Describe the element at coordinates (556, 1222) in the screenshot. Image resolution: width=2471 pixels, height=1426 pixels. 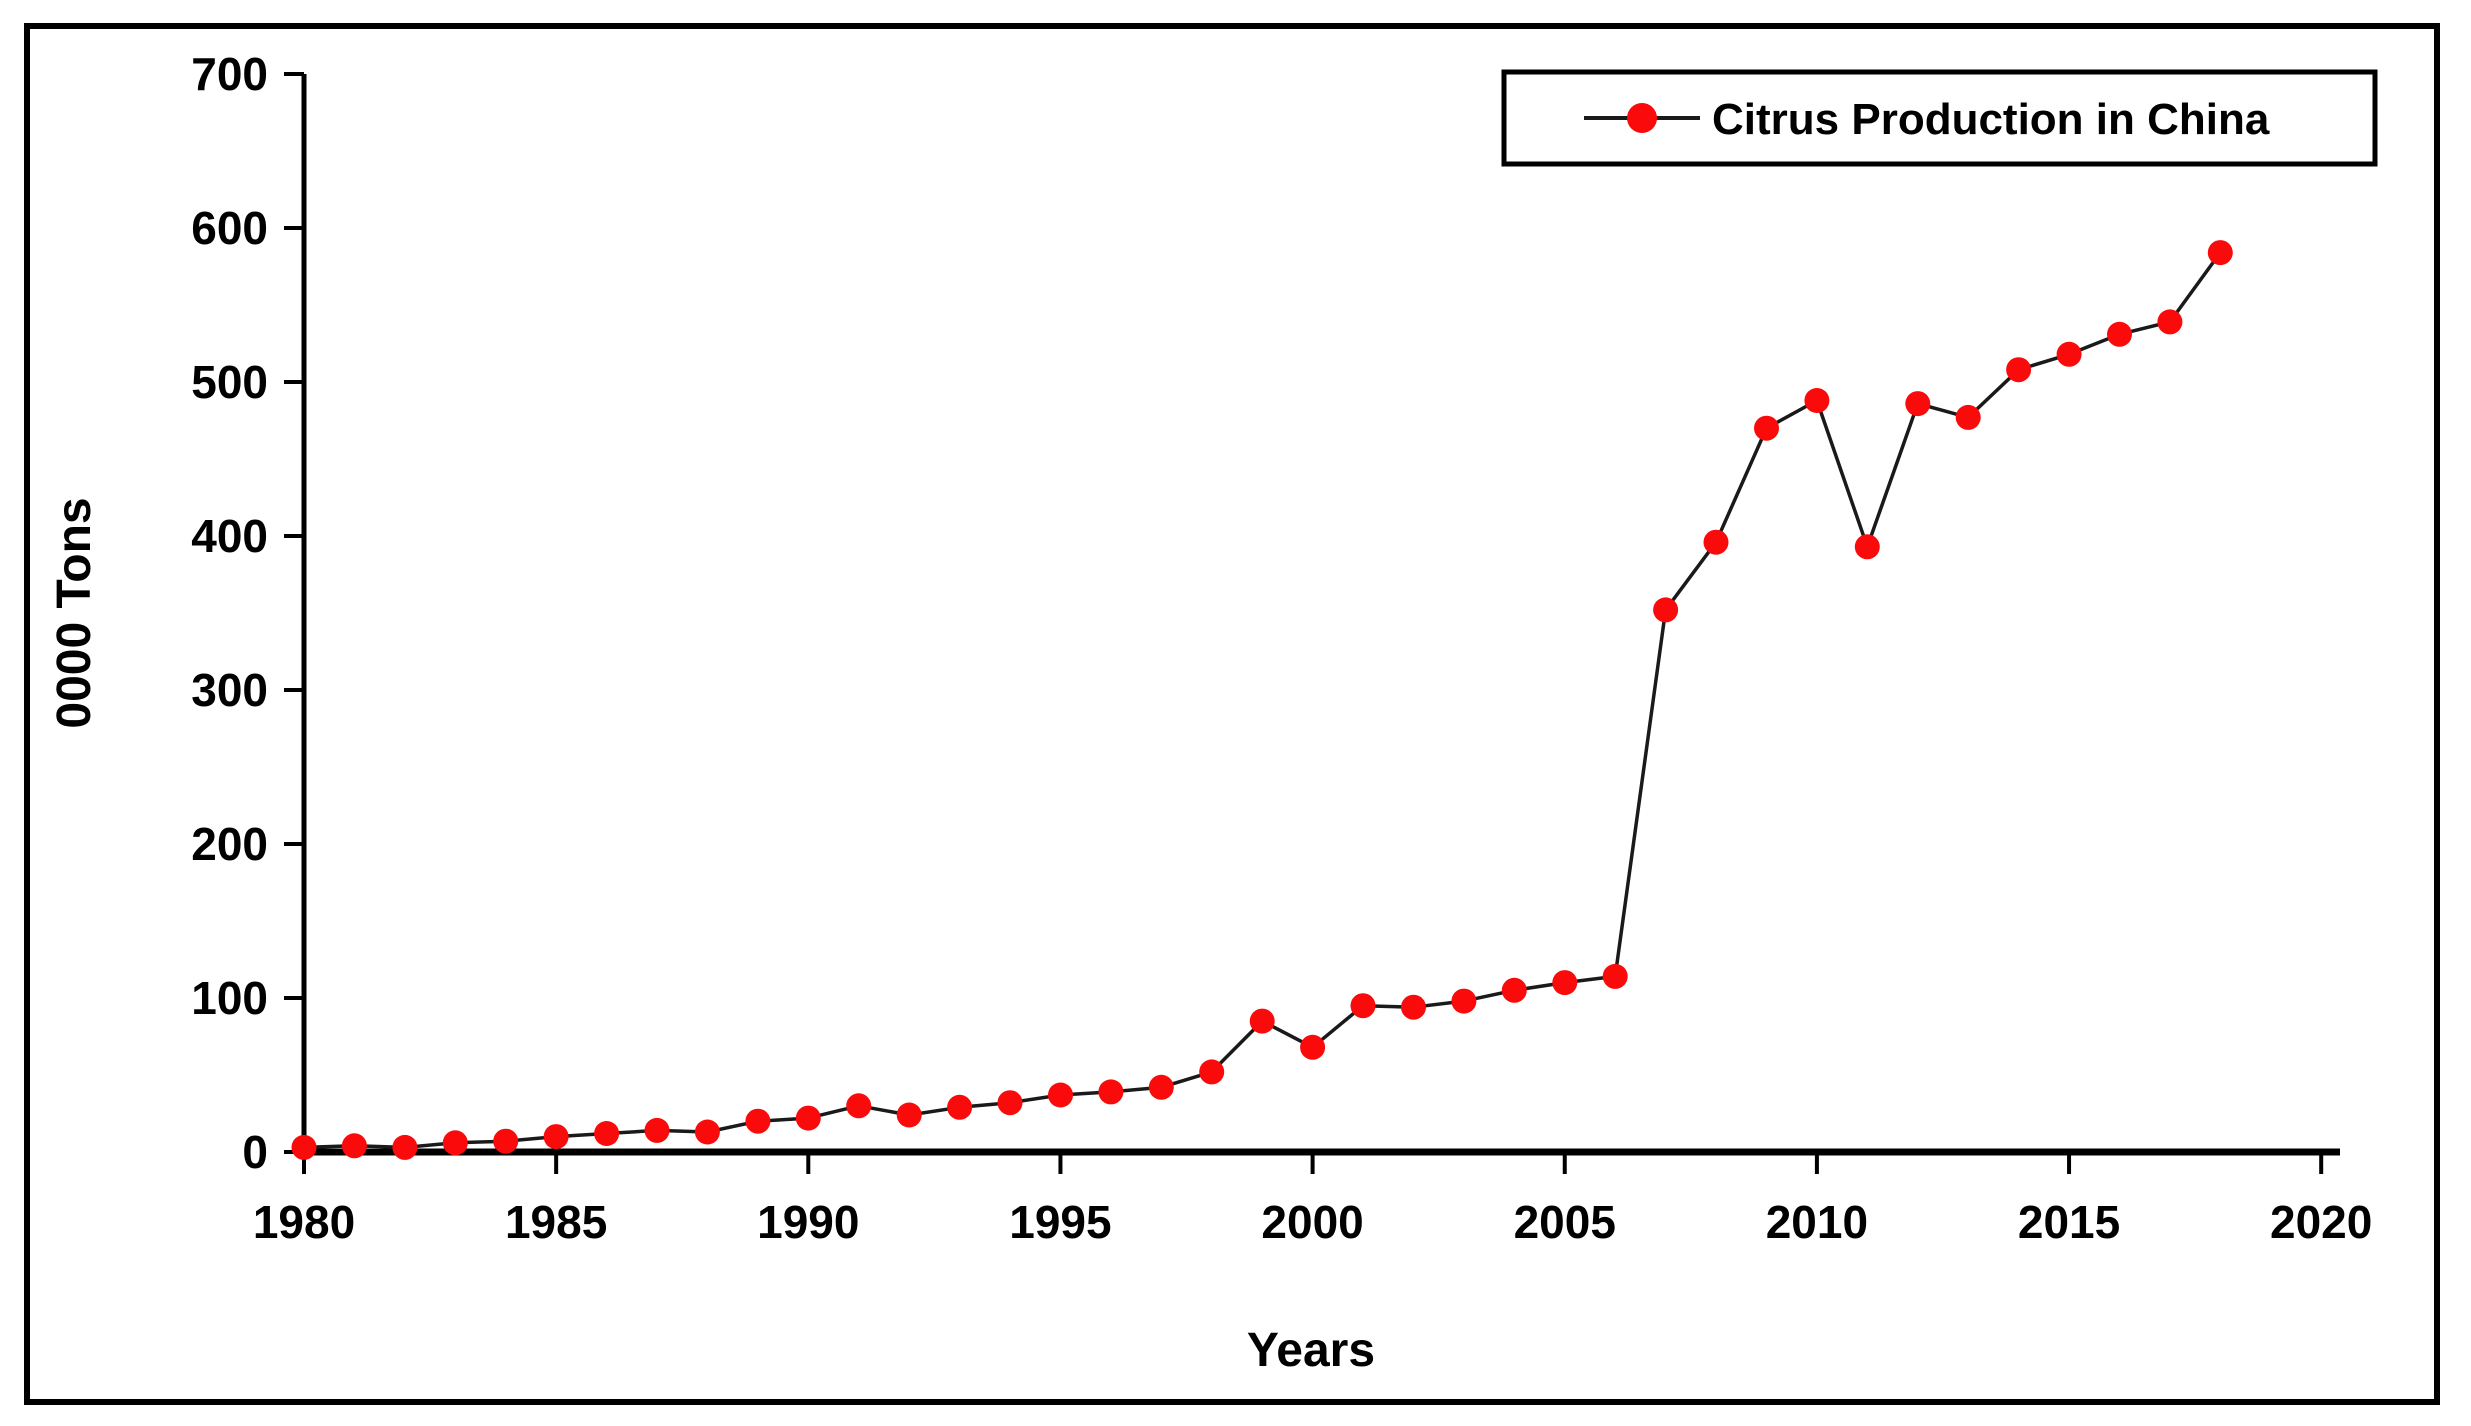
I see `x-tick-label-1985: 1985` at that location.